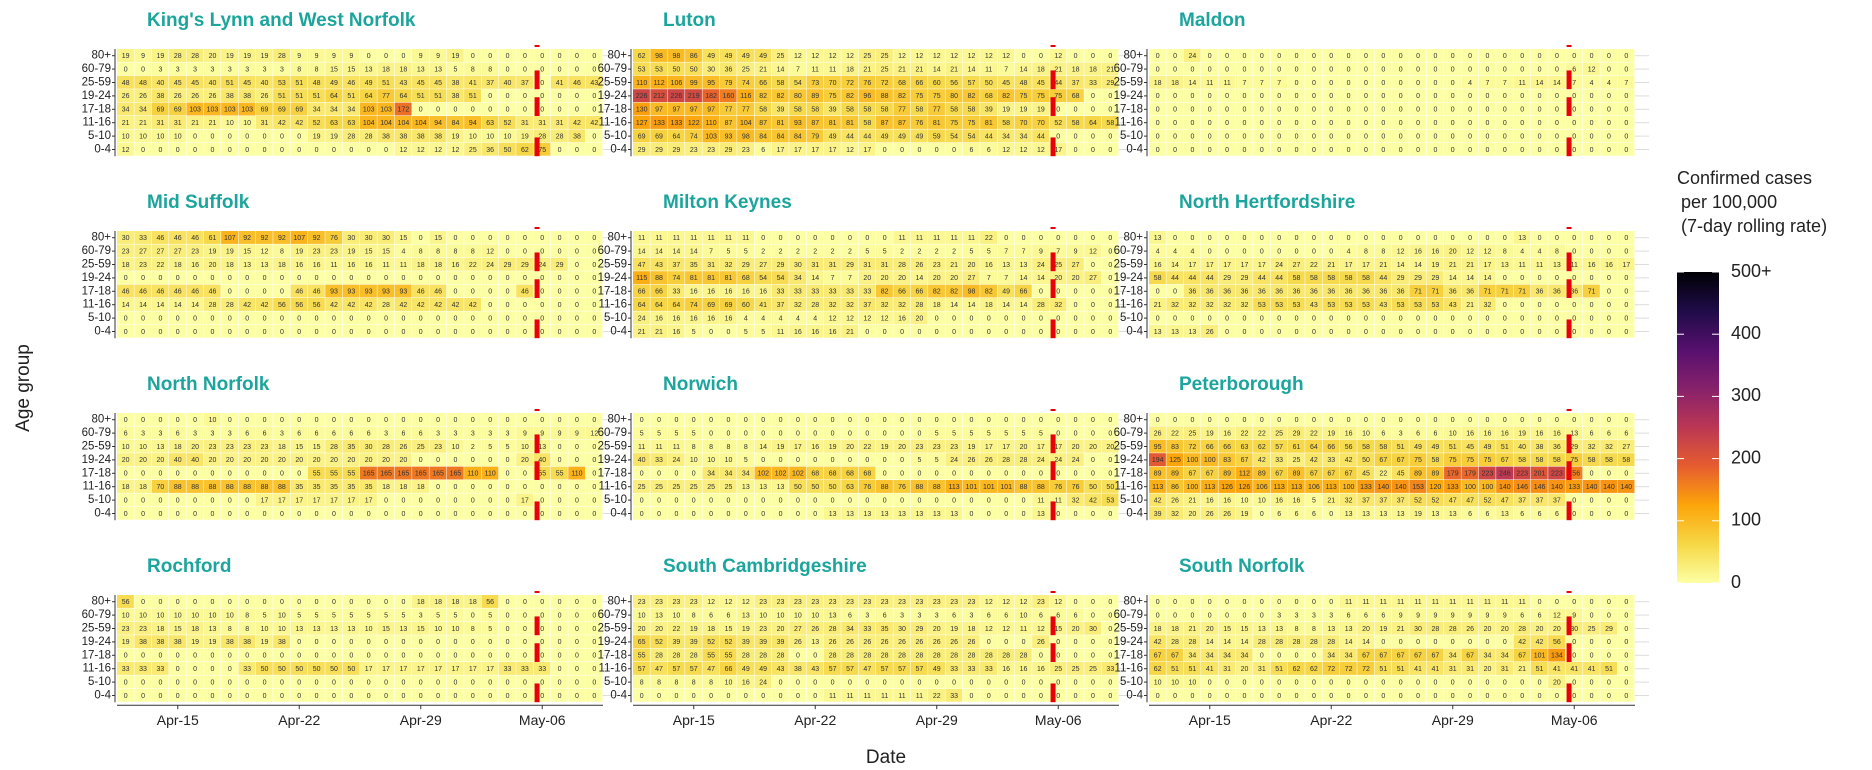  What do you see at coordinates (333, 265) in the screenshot?
I see `cell-label: 11` at bounding box center [333, 265].